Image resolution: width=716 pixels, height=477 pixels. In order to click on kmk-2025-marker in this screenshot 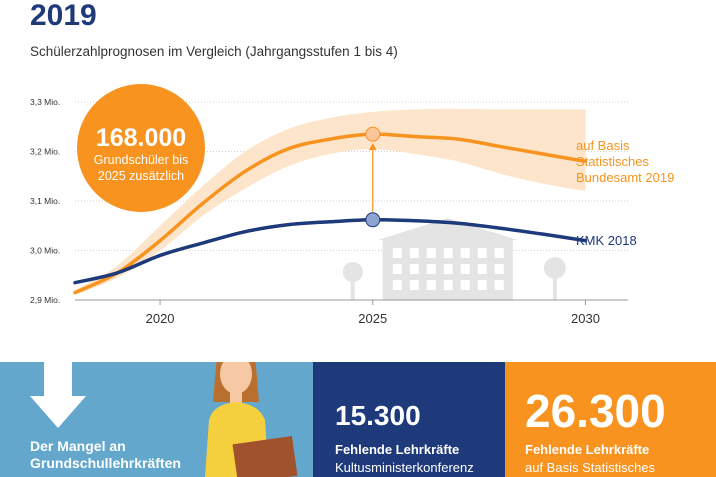, I will do `click(373, 220)`.